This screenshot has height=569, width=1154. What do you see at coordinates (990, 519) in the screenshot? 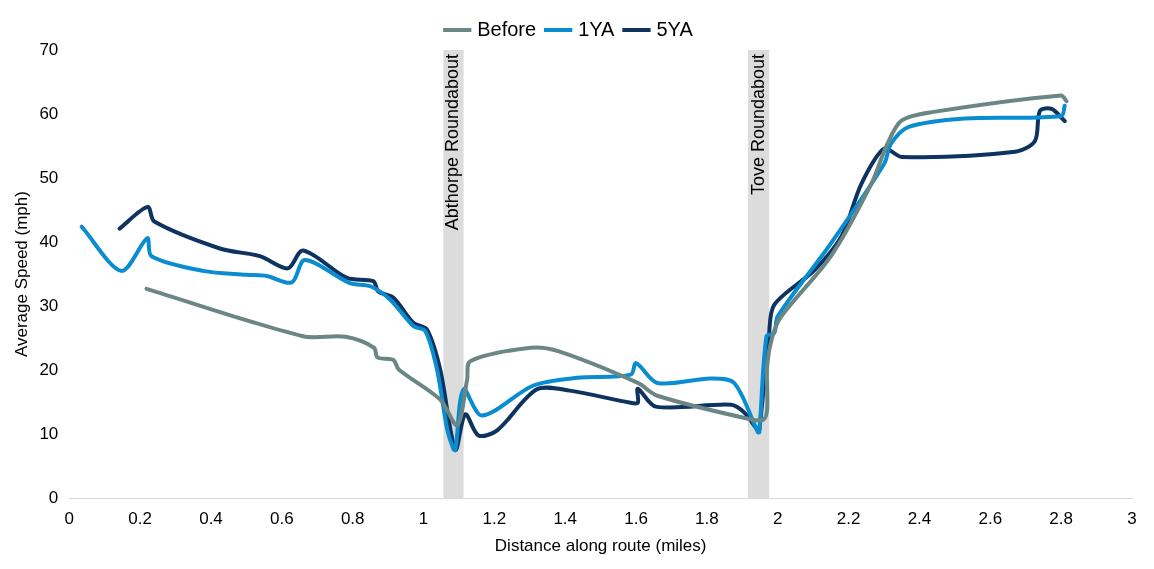
I see `x-tick-label: 2.6` at bounding box center [990, 519].